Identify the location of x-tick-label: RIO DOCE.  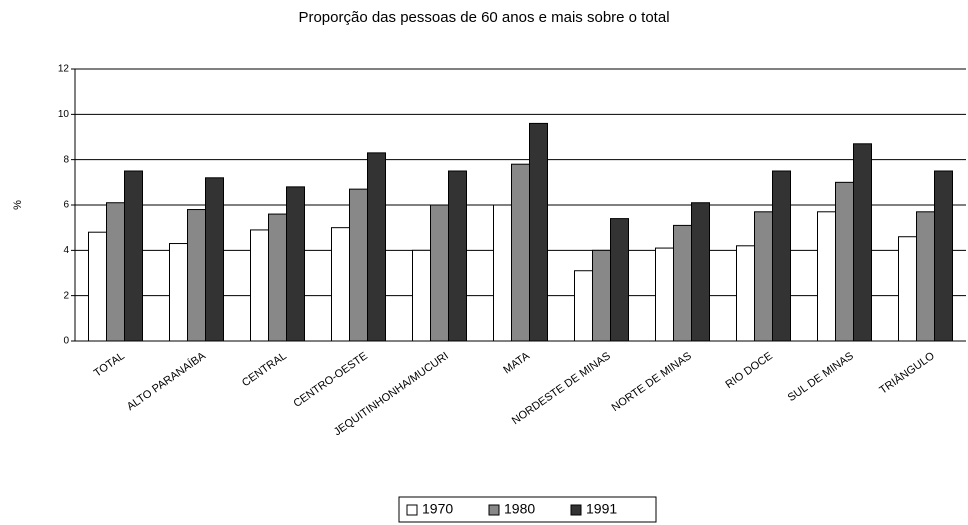
(748, 370).